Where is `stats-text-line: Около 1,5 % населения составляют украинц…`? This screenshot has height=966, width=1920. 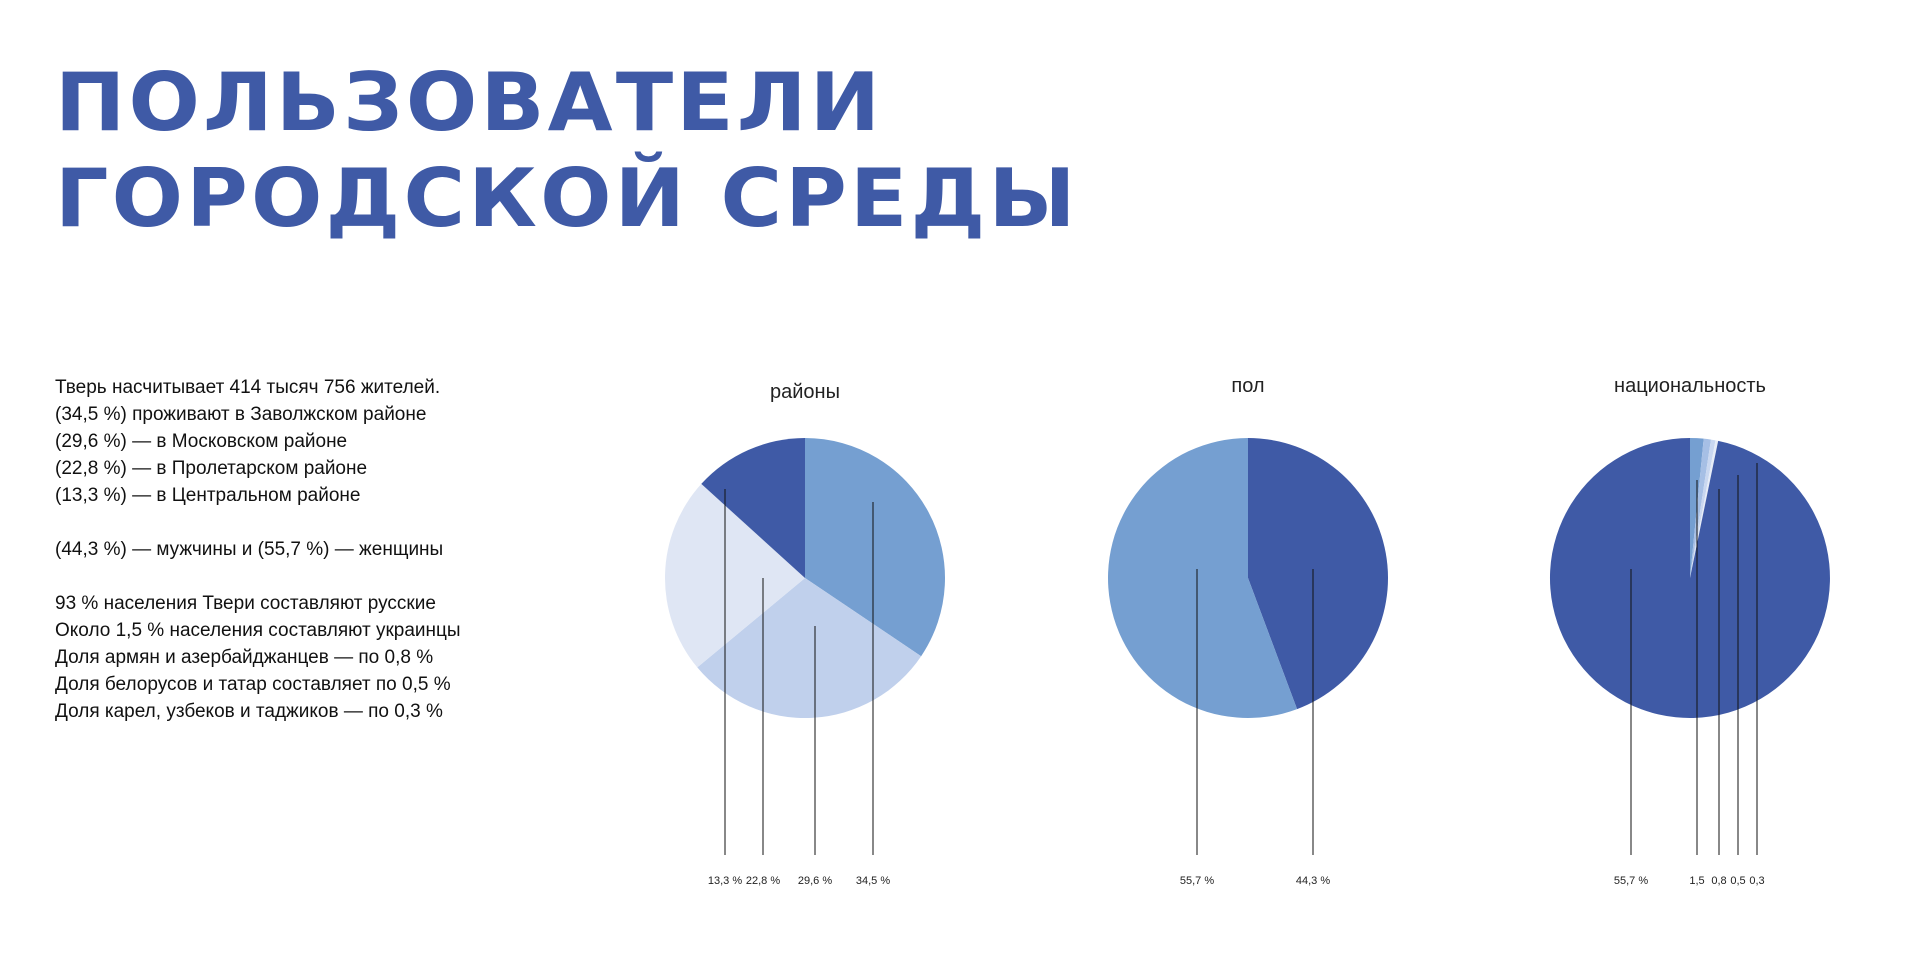
stats-text-line: Около 1,5 % населения составляют украинц… is located at coordinates (258, 630).